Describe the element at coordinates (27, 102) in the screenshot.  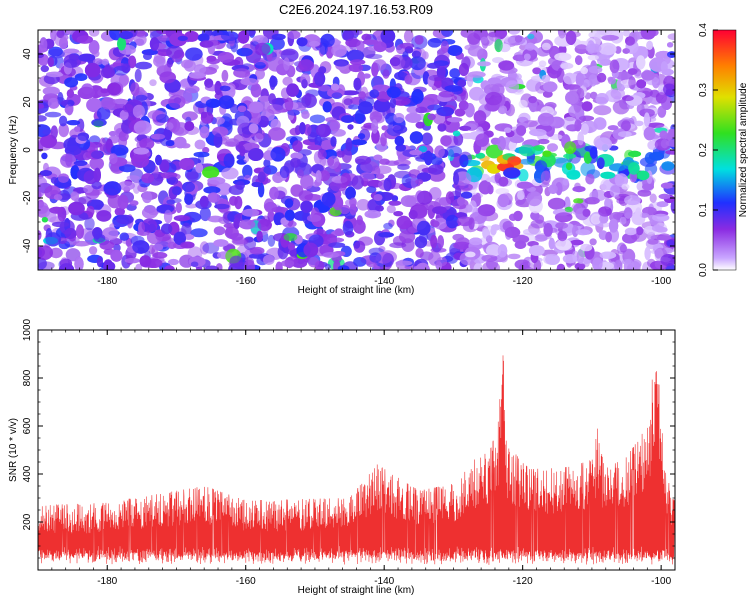
I see `y-tick-label: 20` at that location.